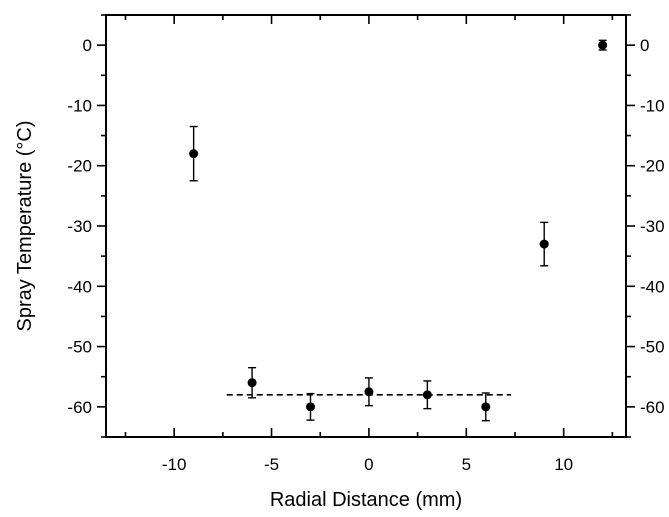 The image size is (669, 517). I want to click on y-tick-label: -60, so click(79, 407).